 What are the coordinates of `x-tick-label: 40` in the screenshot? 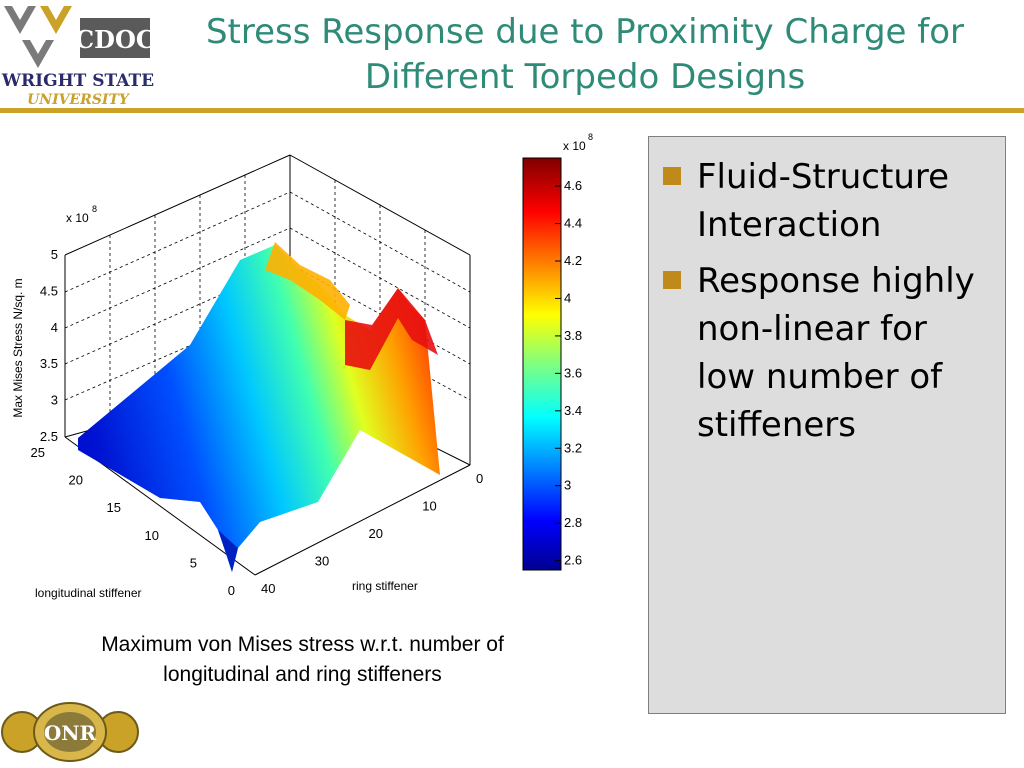 It's located at (268, 588).